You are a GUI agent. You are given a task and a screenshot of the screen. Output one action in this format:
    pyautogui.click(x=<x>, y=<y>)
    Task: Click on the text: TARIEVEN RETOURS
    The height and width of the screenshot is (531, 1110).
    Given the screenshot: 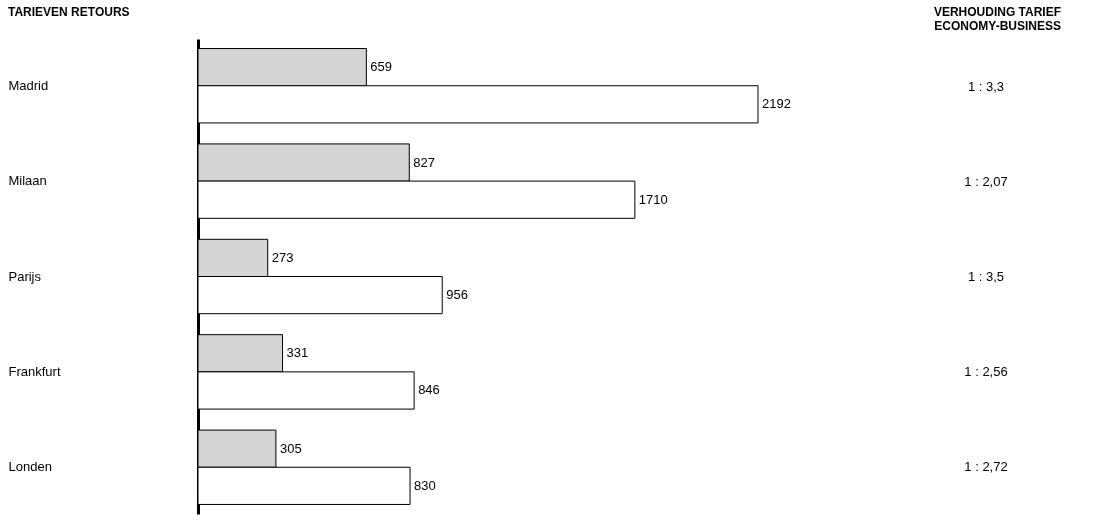 What is the action you would take?
    pyautogui.click(x=69, y=12)
    